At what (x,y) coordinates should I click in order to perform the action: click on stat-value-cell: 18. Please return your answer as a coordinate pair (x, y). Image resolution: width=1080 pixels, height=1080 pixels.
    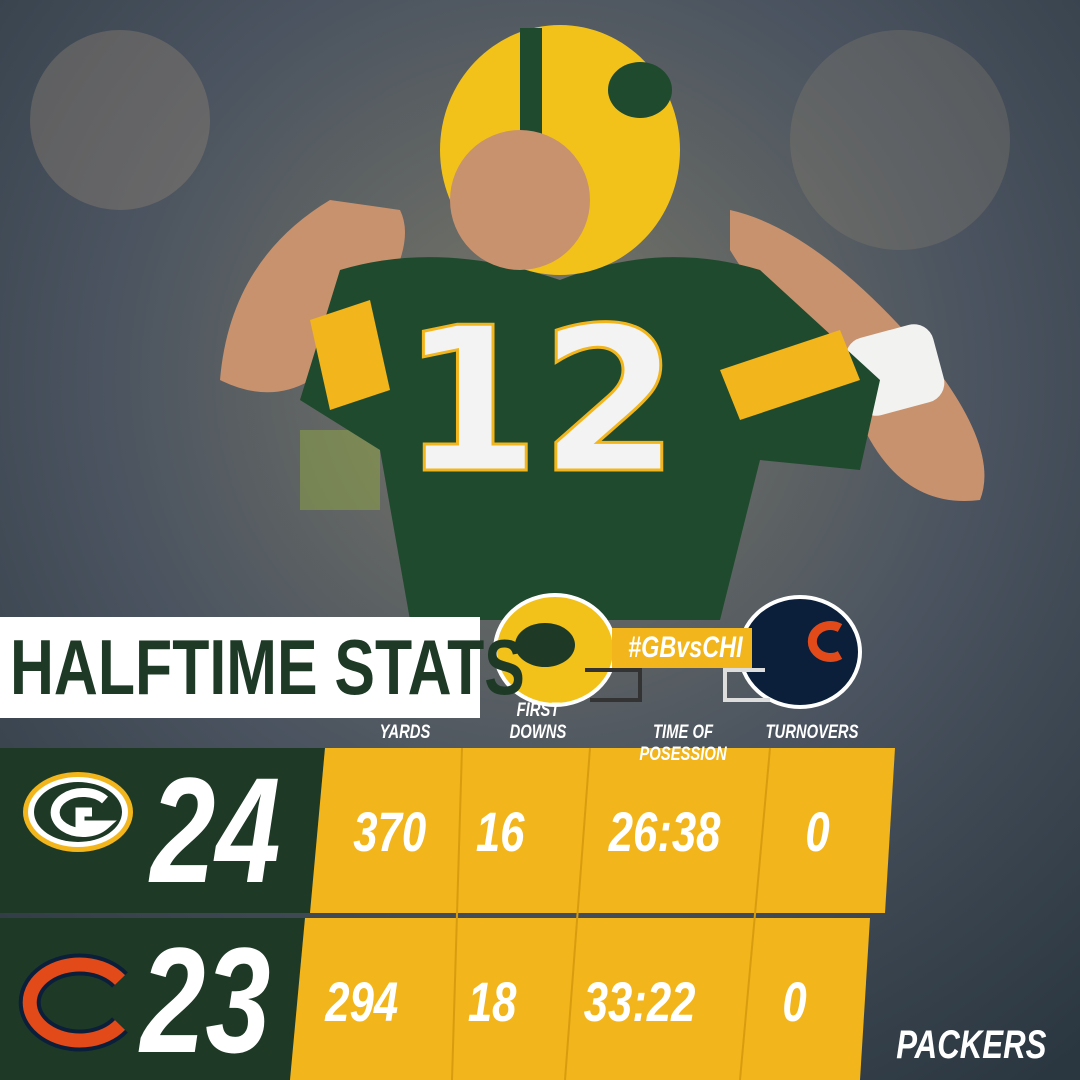
    Looking at the image, I should click on (492, 1002).